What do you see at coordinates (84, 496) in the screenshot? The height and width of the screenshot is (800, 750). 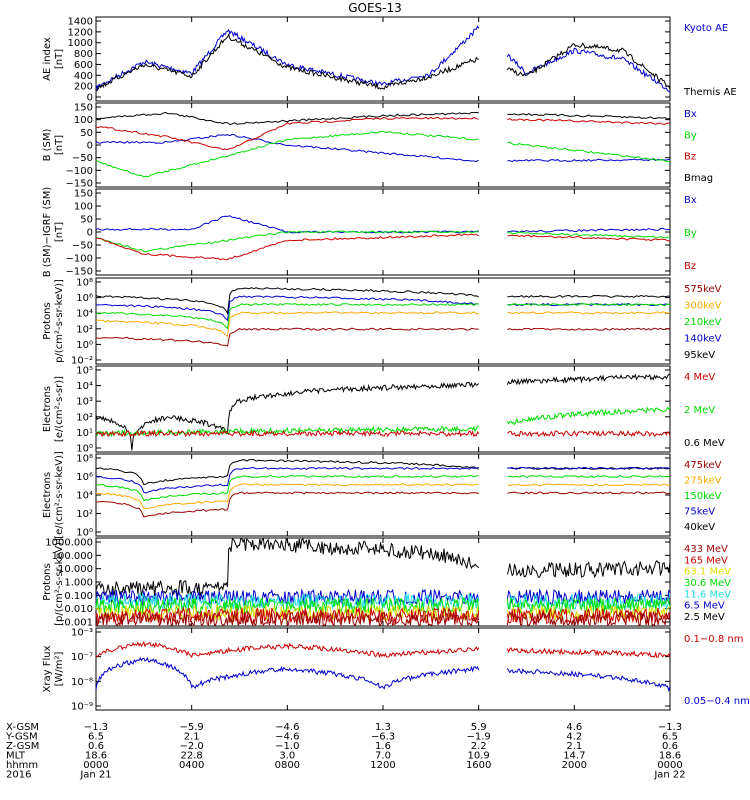 I see `y-tick-label: 10⁴` at bounding box center [84, 496].